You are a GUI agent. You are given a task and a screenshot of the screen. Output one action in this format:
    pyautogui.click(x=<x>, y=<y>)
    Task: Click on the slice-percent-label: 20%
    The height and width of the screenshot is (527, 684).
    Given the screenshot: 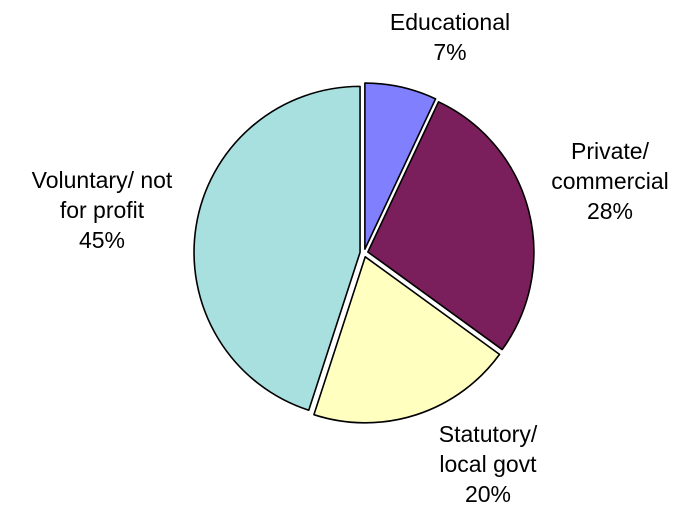 What is the action you would take?
    pyautogui.click(x=488, y=494)
    